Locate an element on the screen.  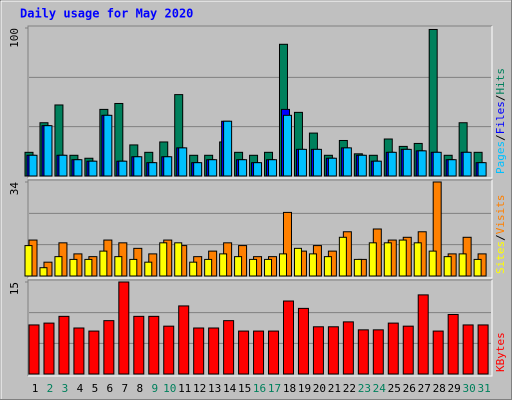
x-tick-label: 3 is located at coordinates (65, 388).